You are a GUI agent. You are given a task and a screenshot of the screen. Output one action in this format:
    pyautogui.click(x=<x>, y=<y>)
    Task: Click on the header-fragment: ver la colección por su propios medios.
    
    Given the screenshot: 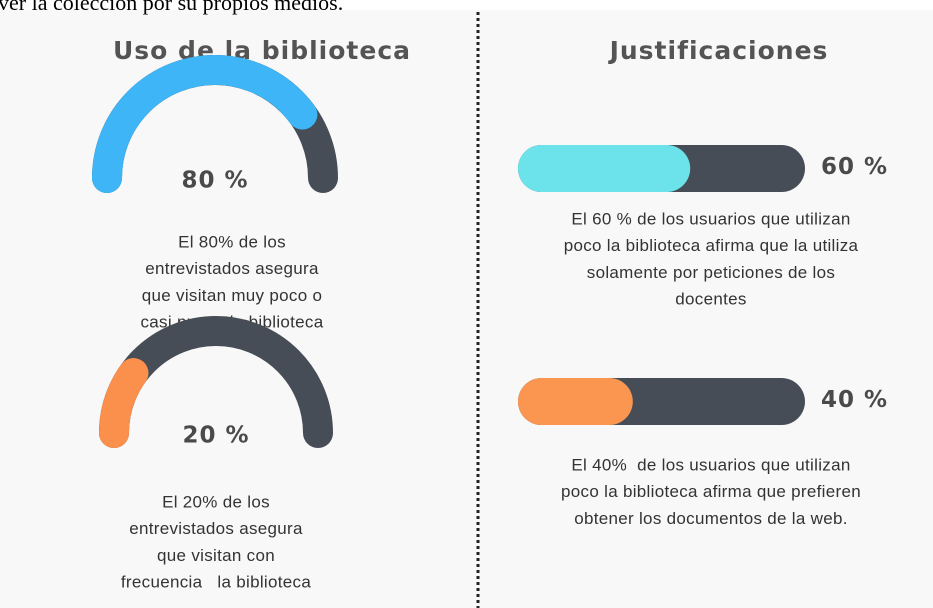 What is the action you would take?
    pyautogui.click(x=171, y=7)
    